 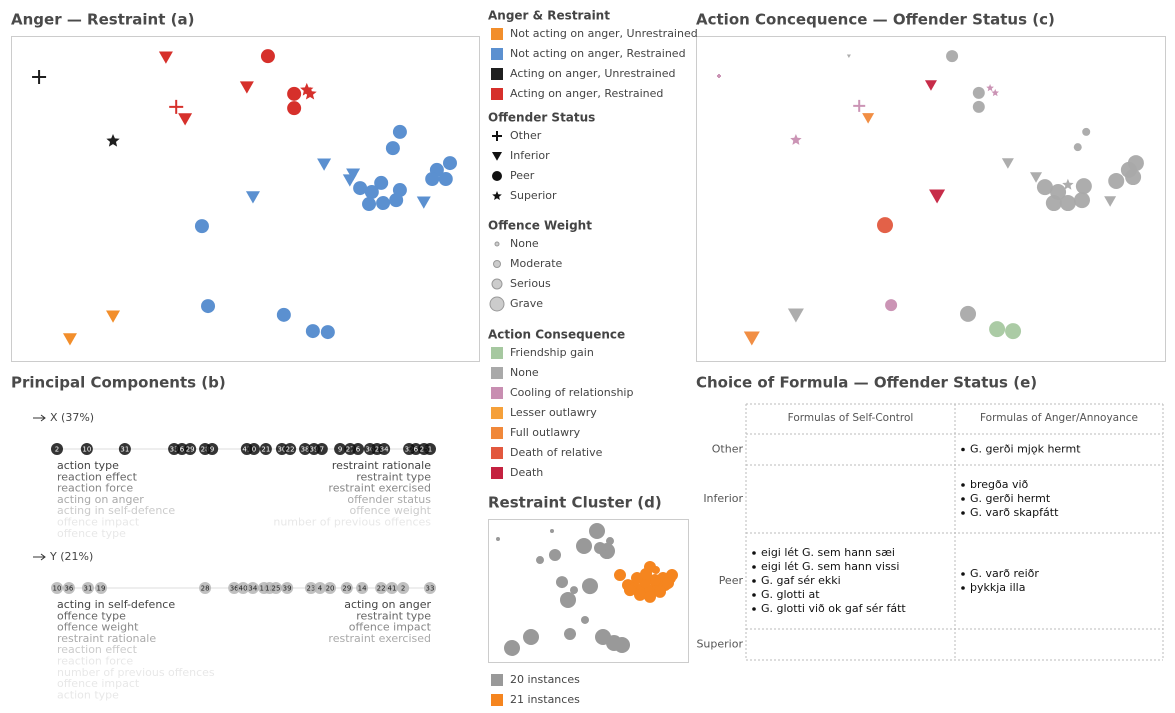 What do you see at coordinates (598, 53) in the screenshot?
I see `legend-label: Not acting on anger, Restrained` at bounding box center [598, 53].